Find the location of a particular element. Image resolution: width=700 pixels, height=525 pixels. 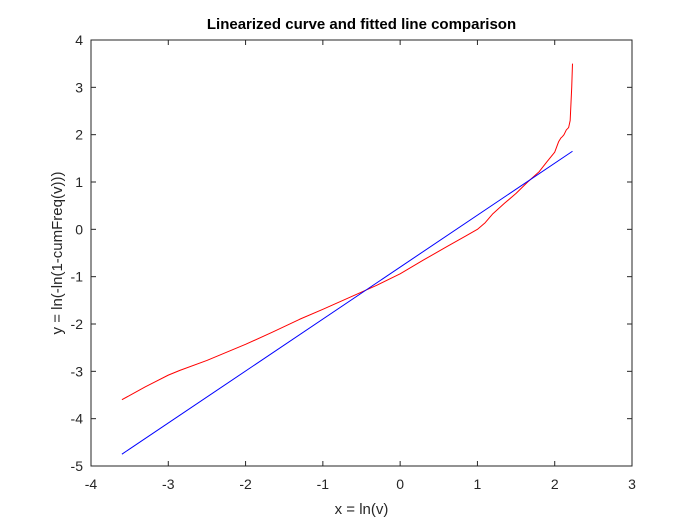

x-tick-label: 0 is located at coordinates (400, 484).